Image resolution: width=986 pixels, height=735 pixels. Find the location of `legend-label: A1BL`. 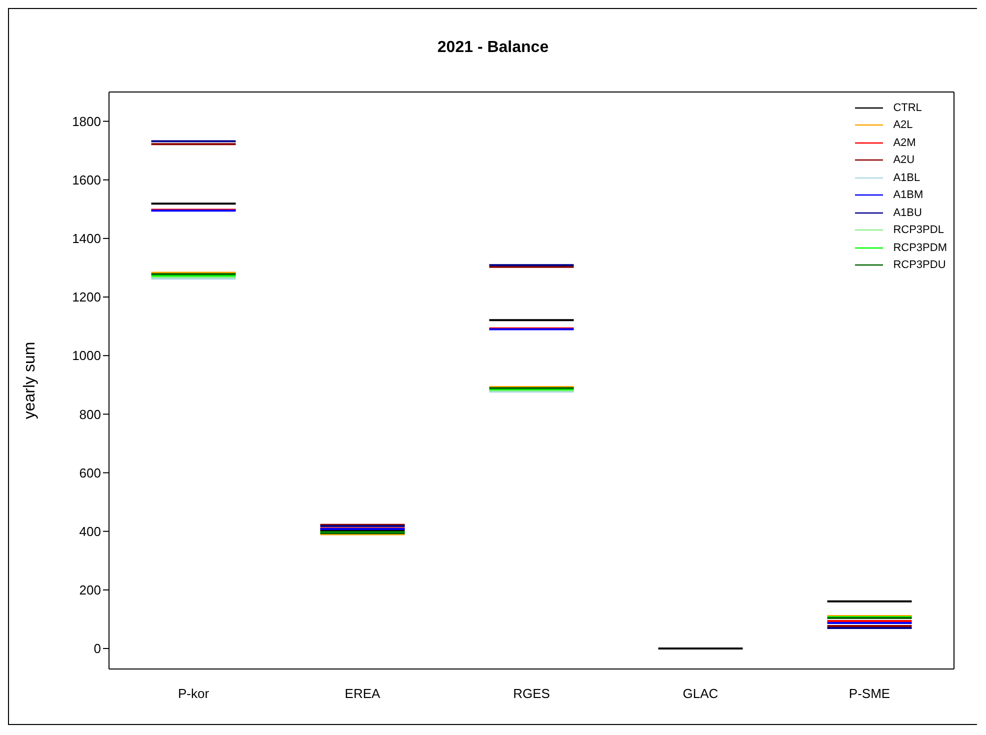

legend-label: A1BL is located at coordinates (906, 178).